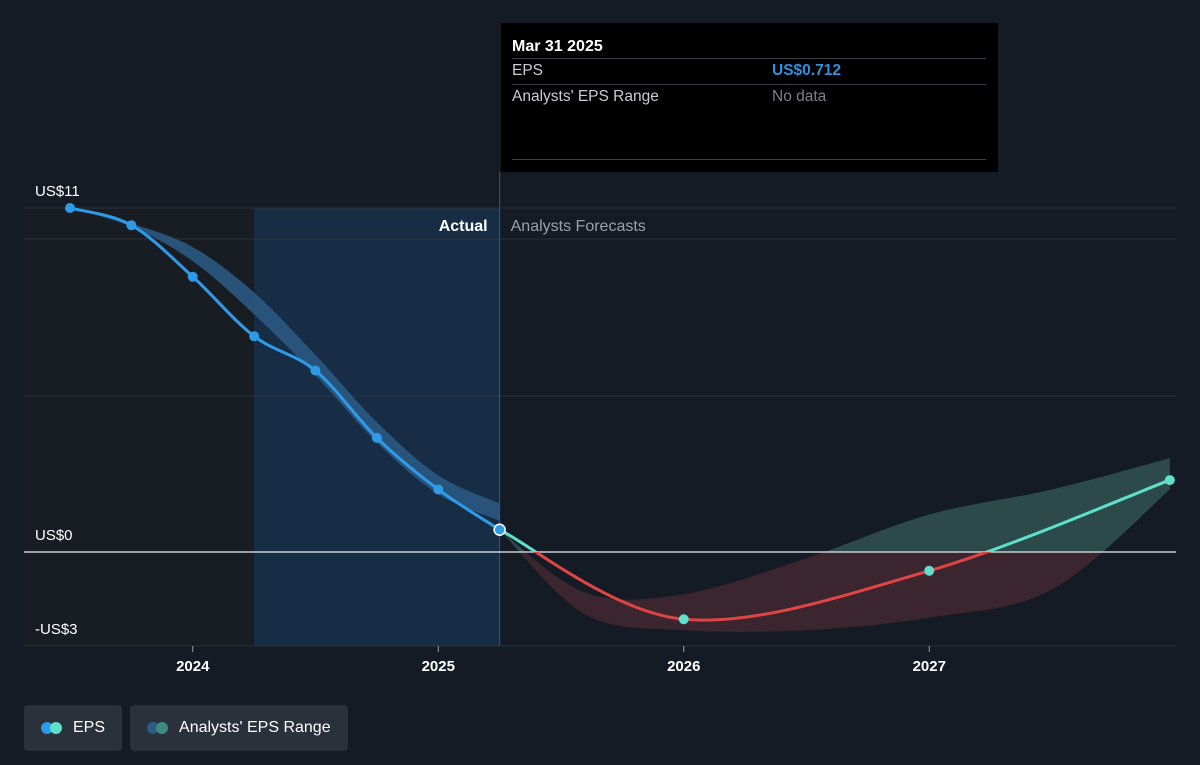  I want to click on tooltip-eps-value: US$0.712, so click(806, 70).